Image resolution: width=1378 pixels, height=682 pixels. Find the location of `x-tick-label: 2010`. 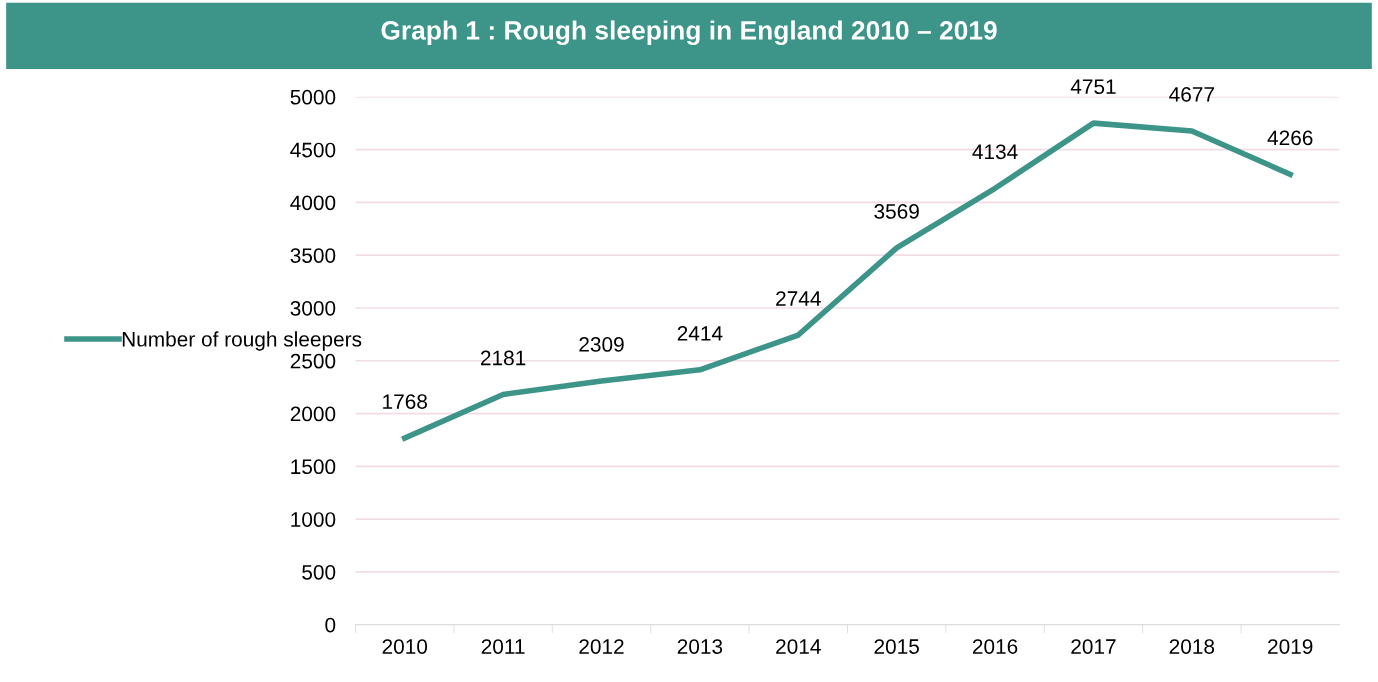

x-tick-label: 2010 is located at coordinates (405, 646).